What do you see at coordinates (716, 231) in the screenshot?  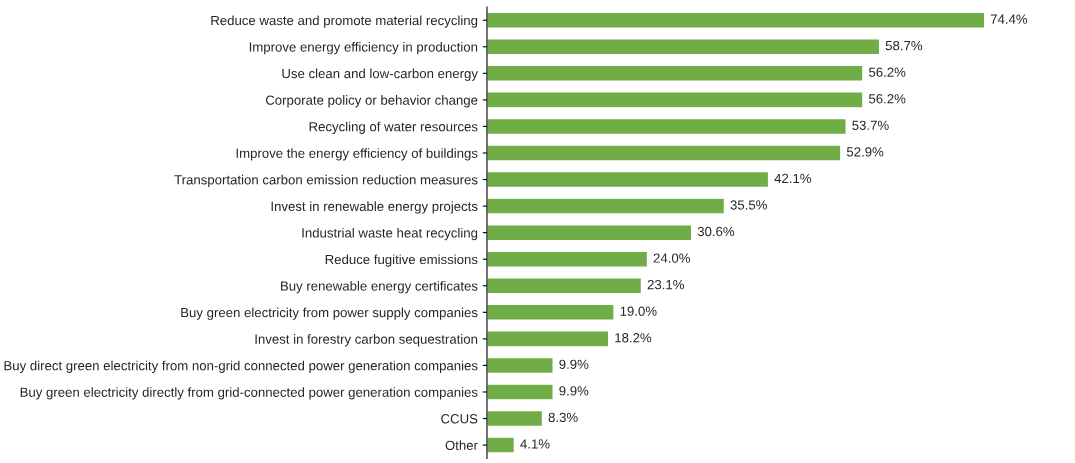 I see `data-label: 30.6%` at bounding box center [716, 231].